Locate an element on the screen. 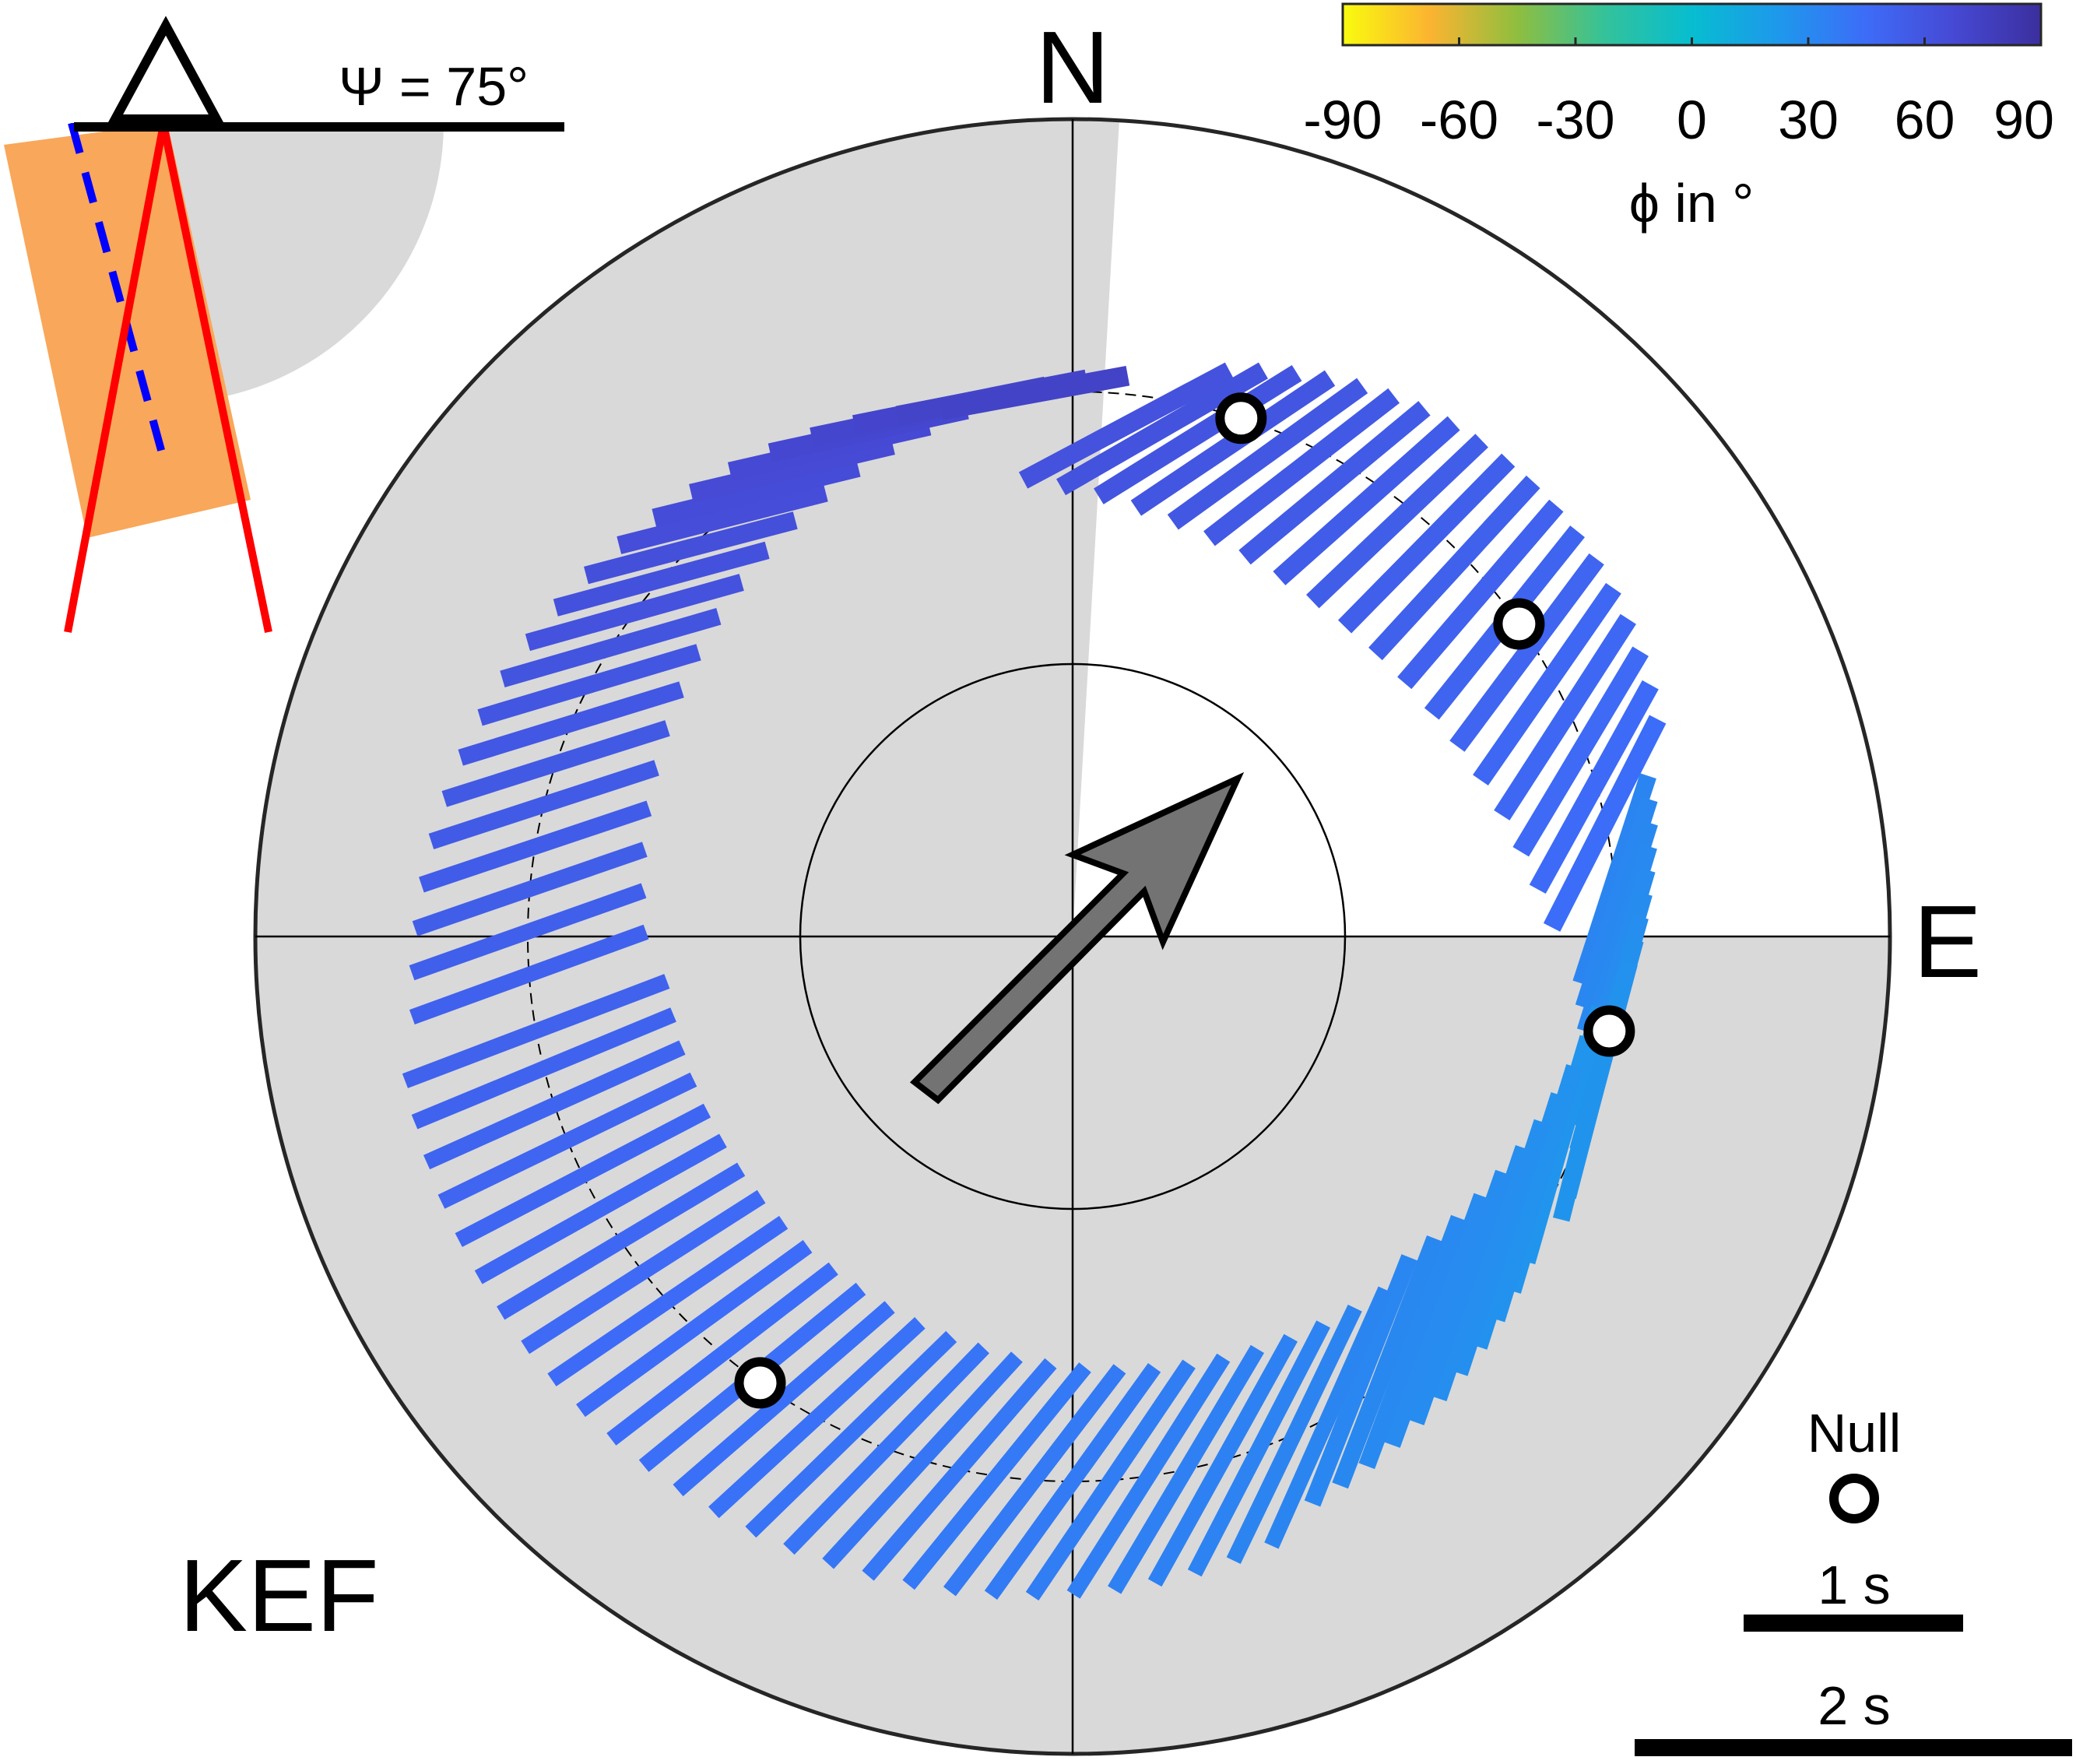  inset-gray-sector is located at coordinates (304, 263).